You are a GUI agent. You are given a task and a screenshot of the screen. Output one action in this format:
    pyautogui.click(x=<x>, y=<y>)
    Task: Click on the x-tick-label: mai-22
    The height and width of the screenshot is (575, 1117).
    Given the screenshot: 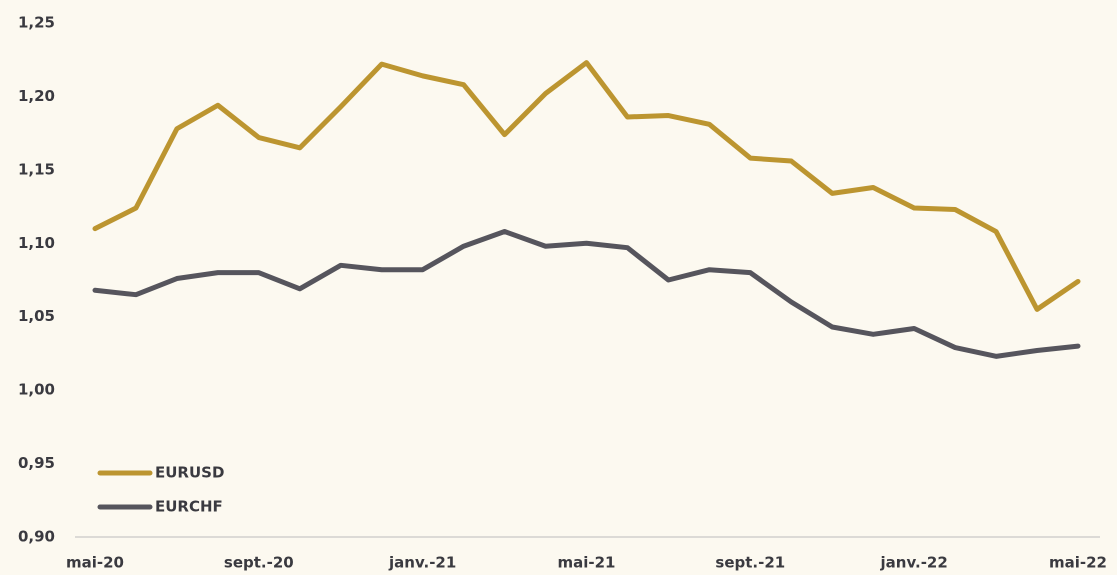 What is the action you would take?
    pyautogui.click(x=1078, y=563)
    